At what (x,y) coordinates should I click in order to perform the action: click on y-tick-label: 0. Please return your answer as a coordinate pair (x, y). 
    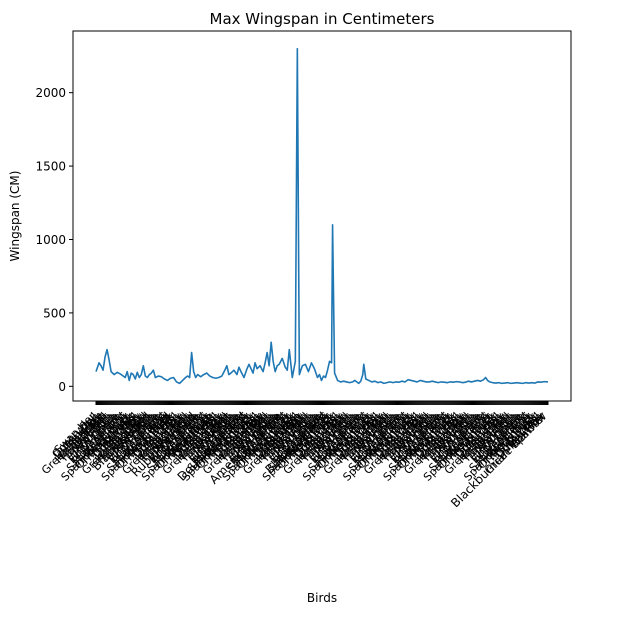
    Looking at the image, I should click on (62, 387).